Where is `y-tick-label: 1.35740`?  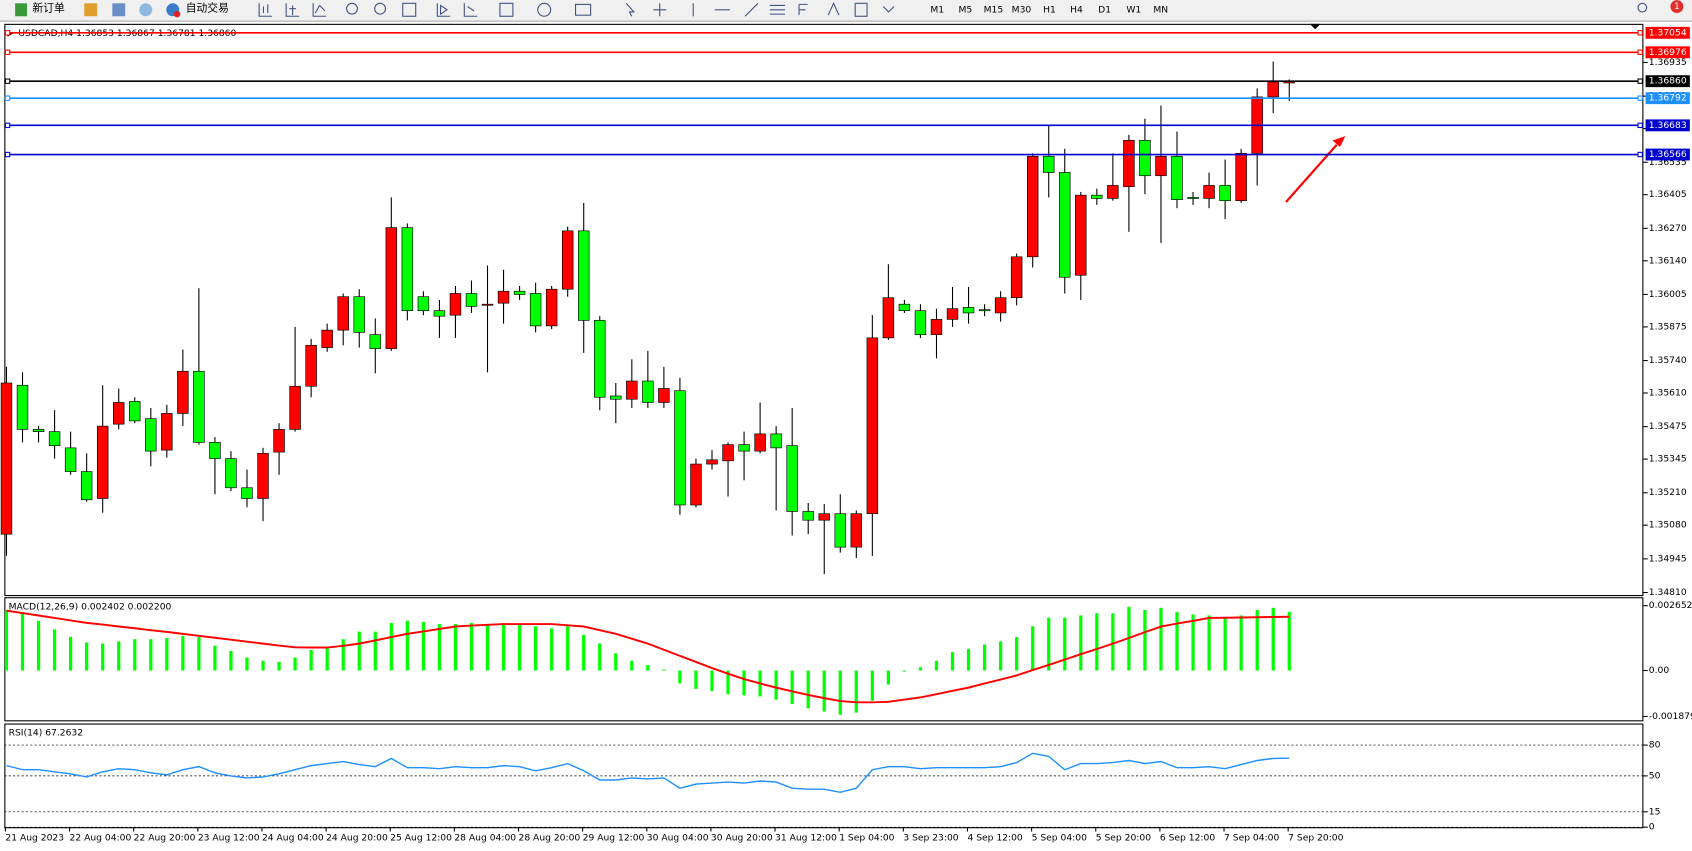
y-tick-label: 1.35740 is located at coordinates (1668, 360).